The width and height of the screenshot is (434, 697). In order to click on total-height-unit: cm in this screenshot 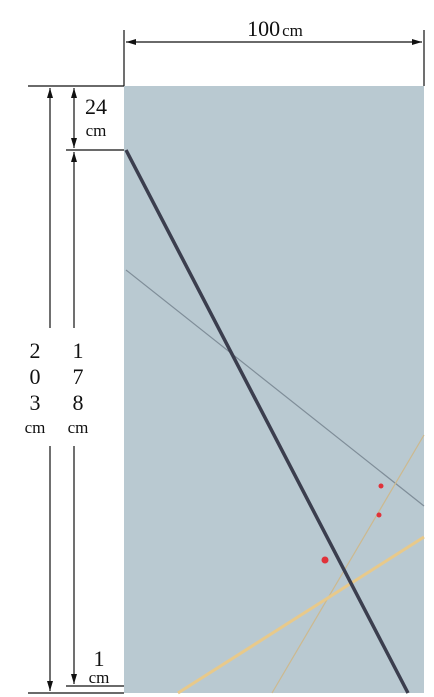, I will do `click(35, 427)`.